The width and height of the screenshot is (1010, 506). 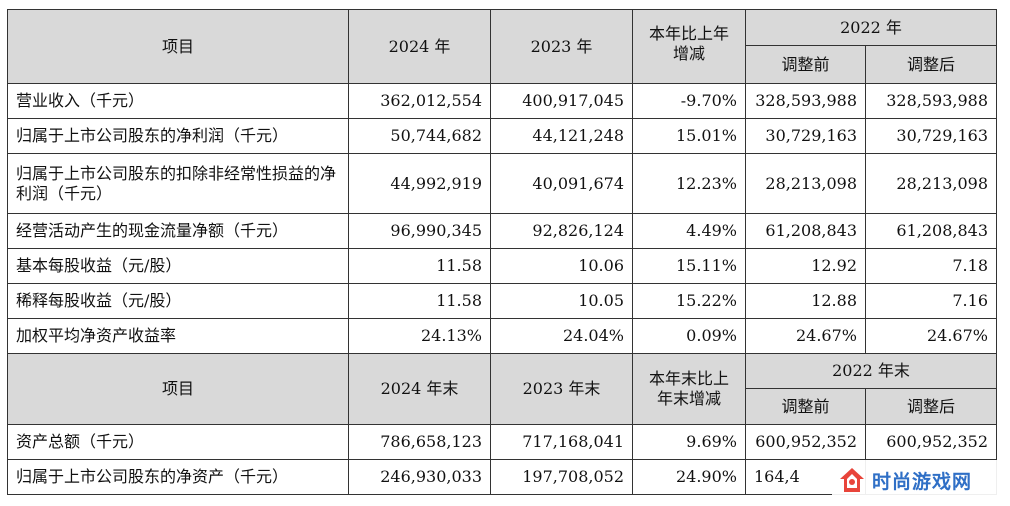 I want to click on value-before: 24.67%, so click(x=805, y=336).